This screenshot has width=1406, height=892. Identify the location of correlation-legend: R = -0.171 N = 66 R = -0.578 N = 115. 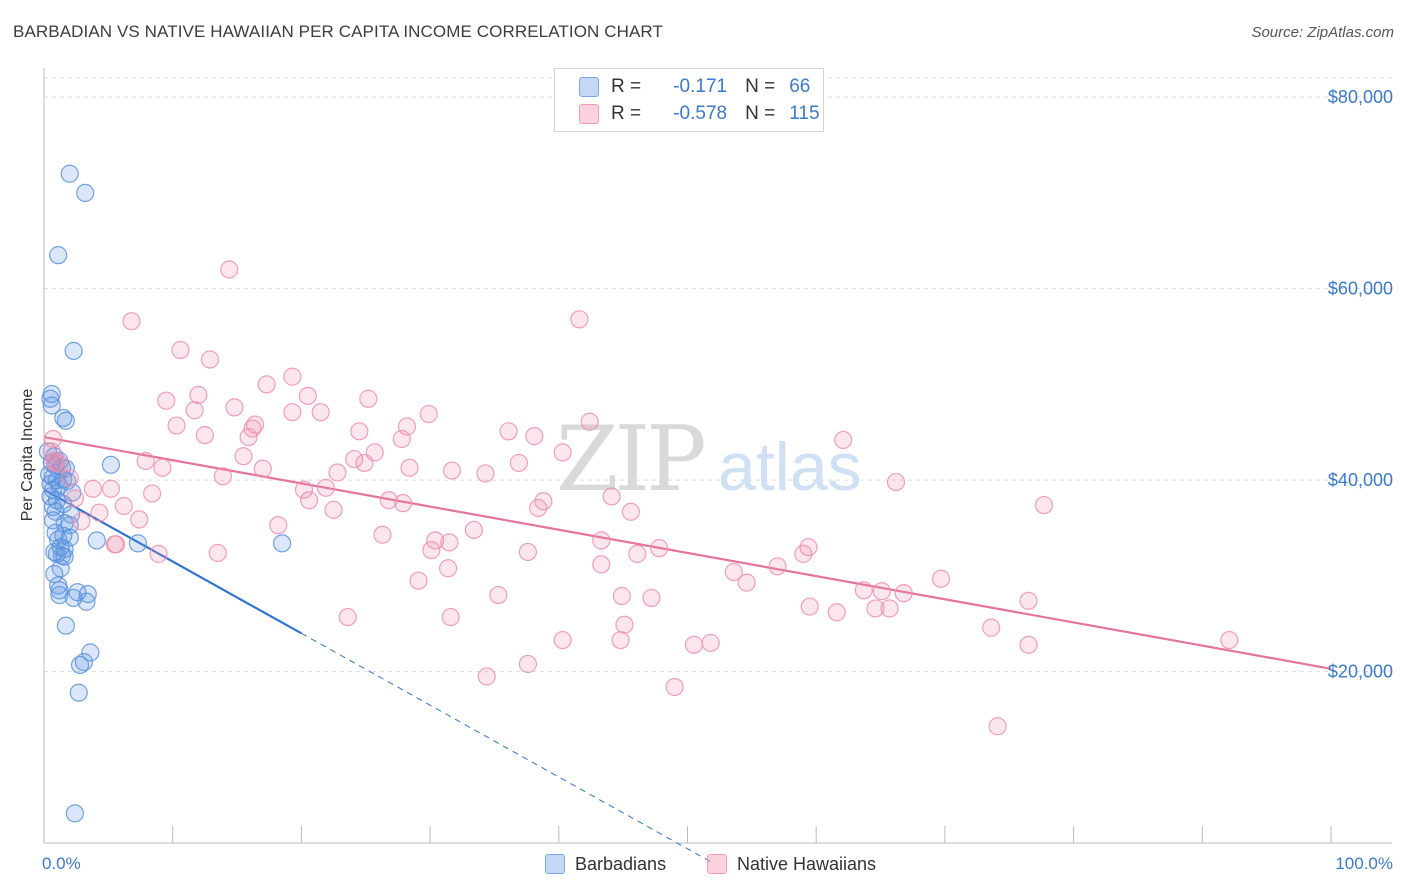
(689, 100).